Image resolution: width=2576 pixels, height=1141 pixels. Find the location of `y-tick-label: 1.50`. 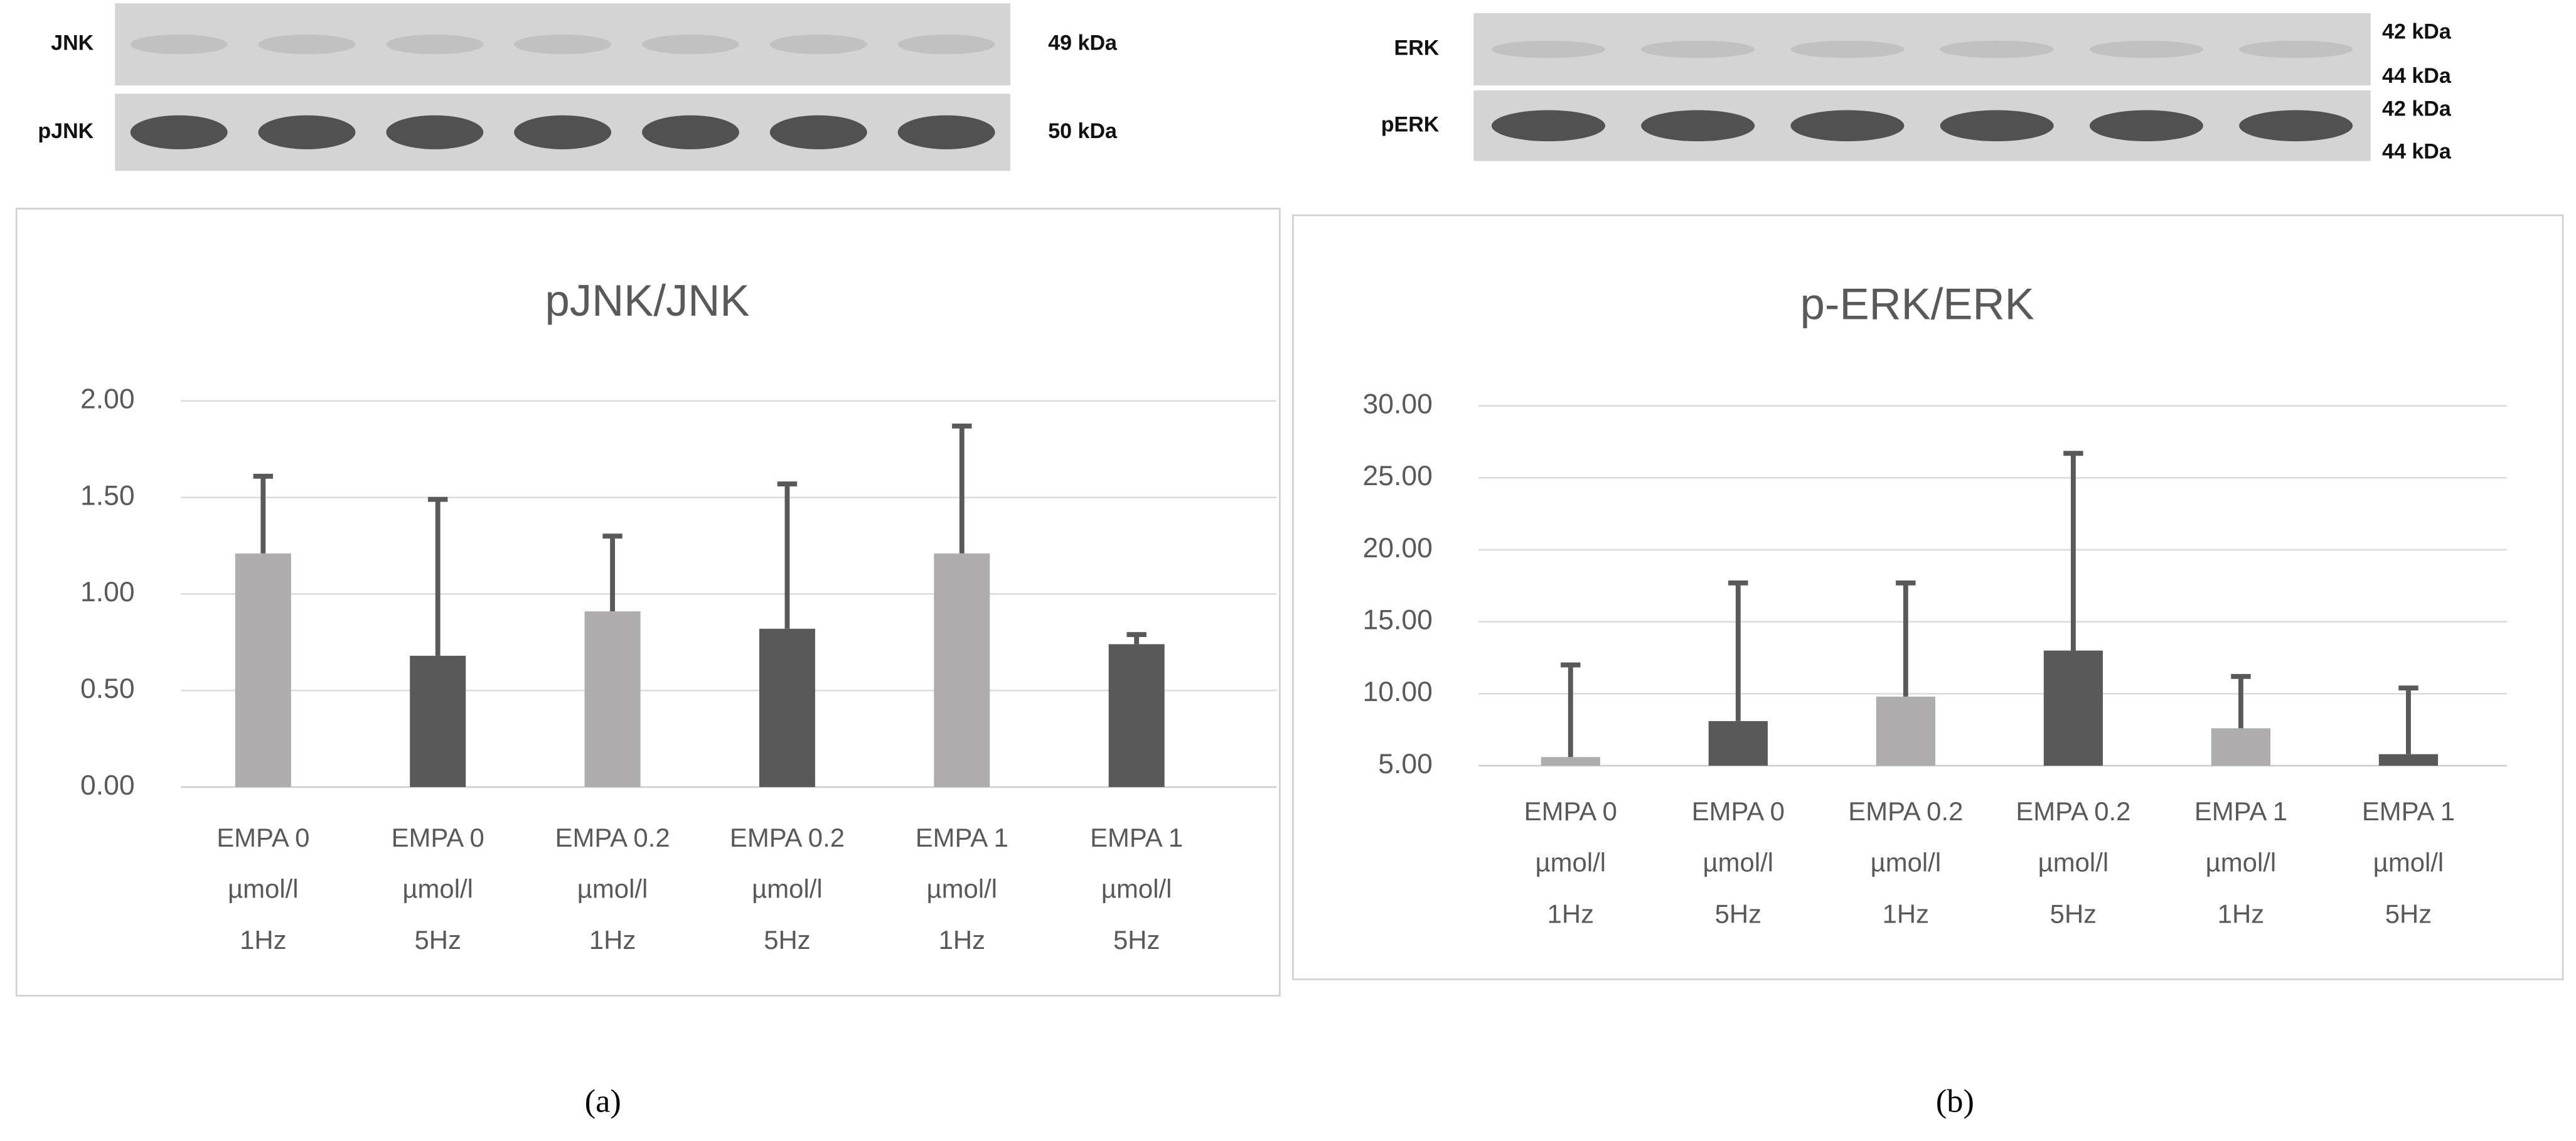

y-tick-label: 1.50 is located at coordinates (107, 495).